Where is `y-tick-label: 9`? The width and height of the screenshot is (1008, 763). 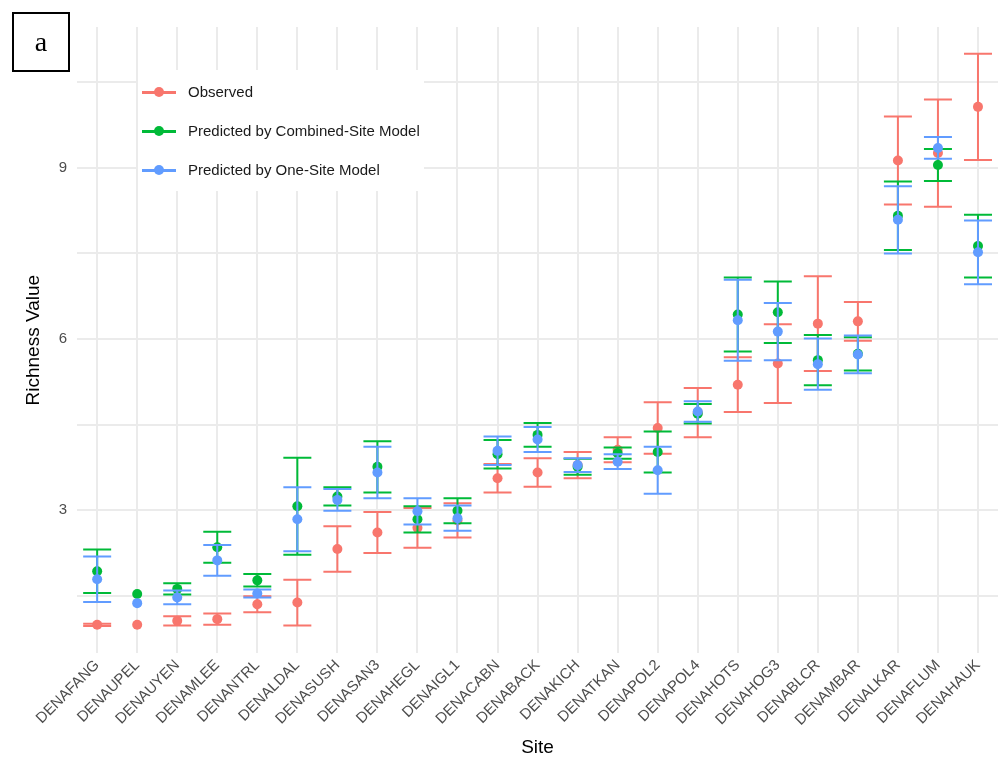
y-tick-label: 9 is located at coordinates (63, 167).